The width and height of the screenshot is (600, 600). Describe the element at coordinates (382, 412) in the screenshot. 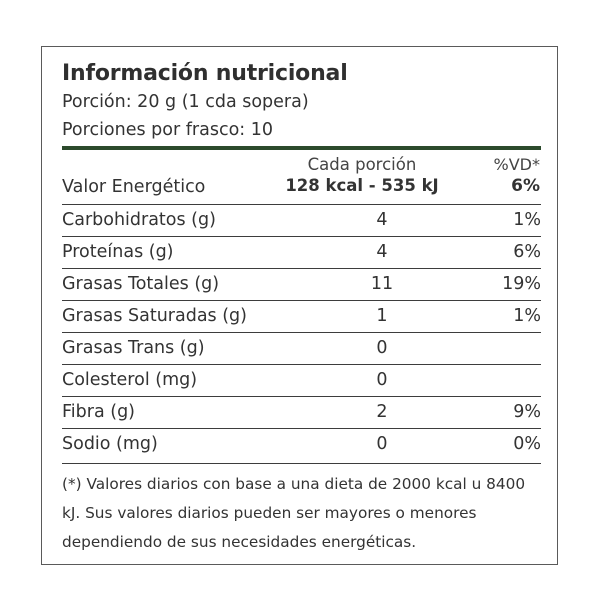

I see `nutrient-value: 2` at that location.